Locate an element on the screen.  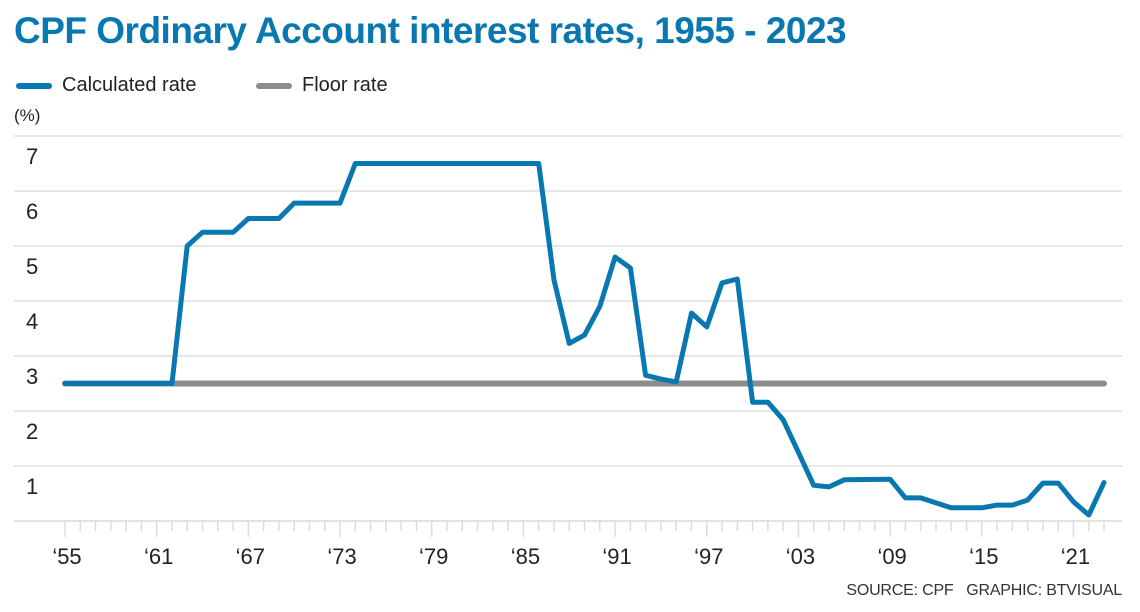
y-tick-label: 1 is located at coordinates (32, 486).